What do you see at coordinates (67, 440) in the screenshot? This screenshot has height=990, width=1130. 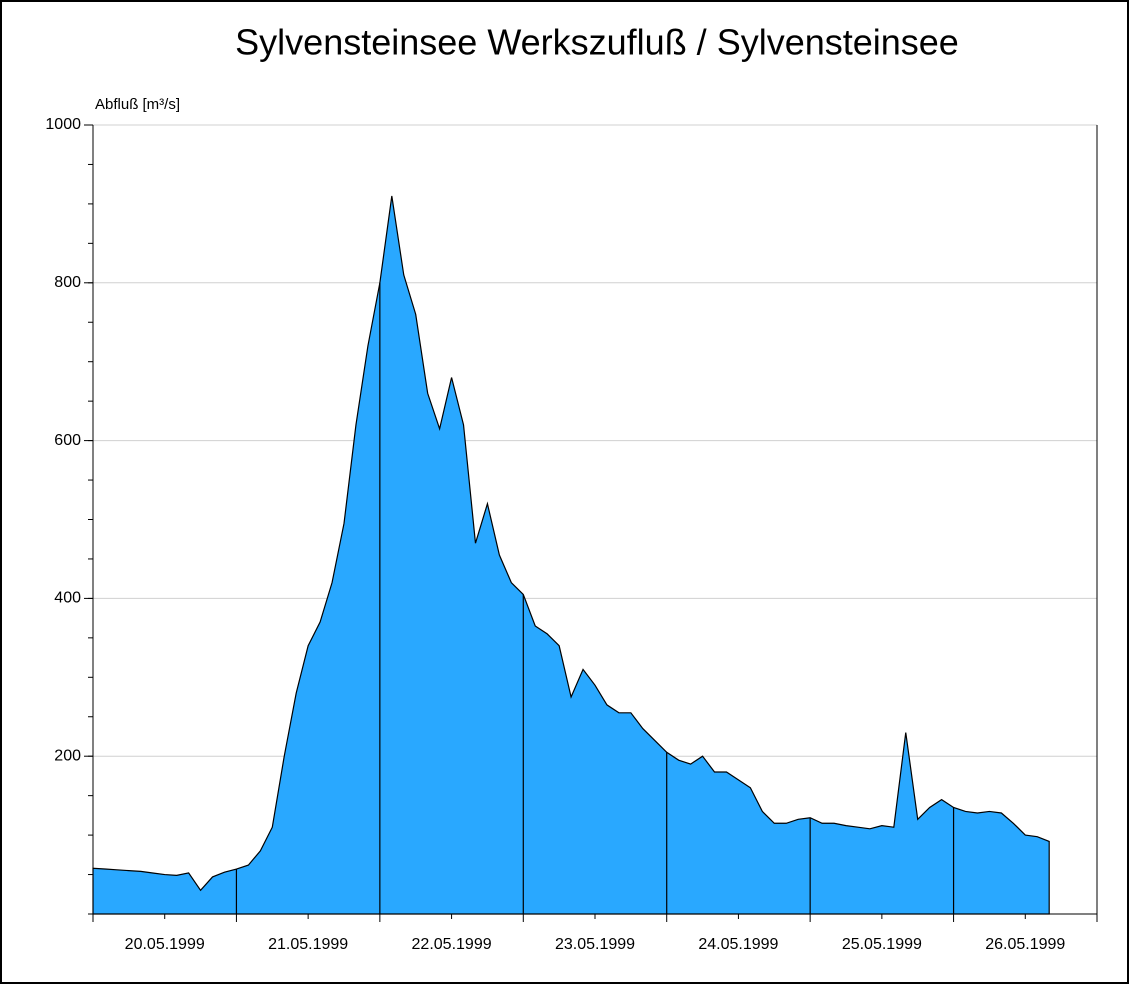 I see `y-tick-label: 600` at bounding box center [67, 440].